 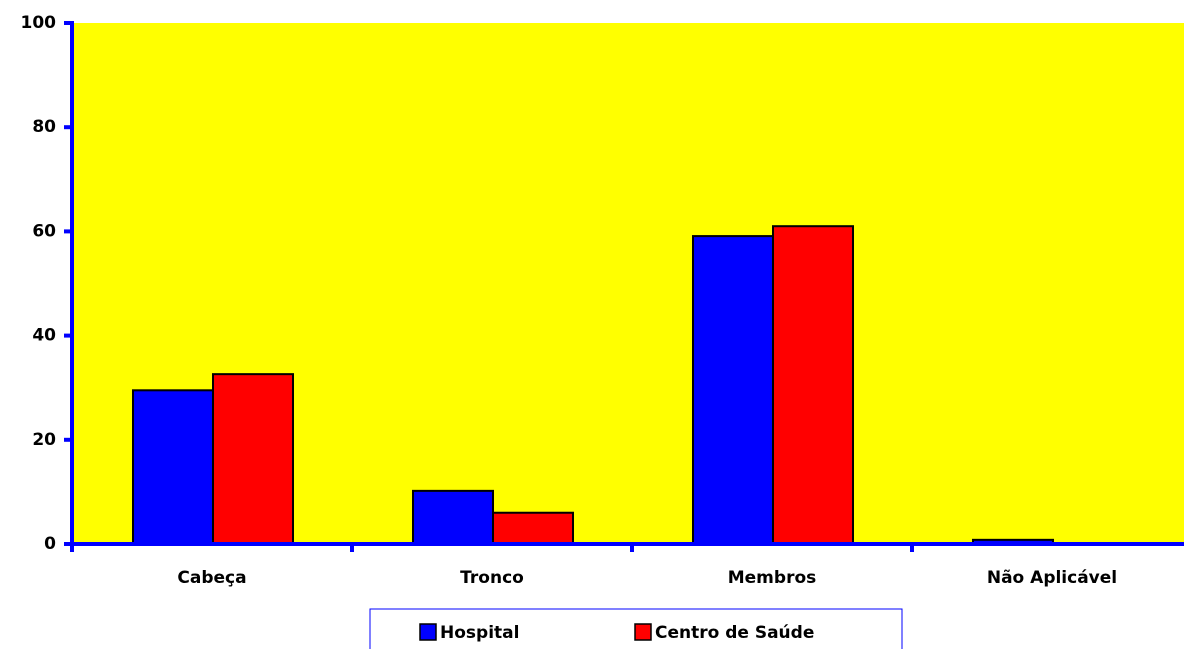 What do you see at coordinates (211, 578) in the screenshot?
I see `x-tick-label: Cabeça` at bounding box center [211, 578].